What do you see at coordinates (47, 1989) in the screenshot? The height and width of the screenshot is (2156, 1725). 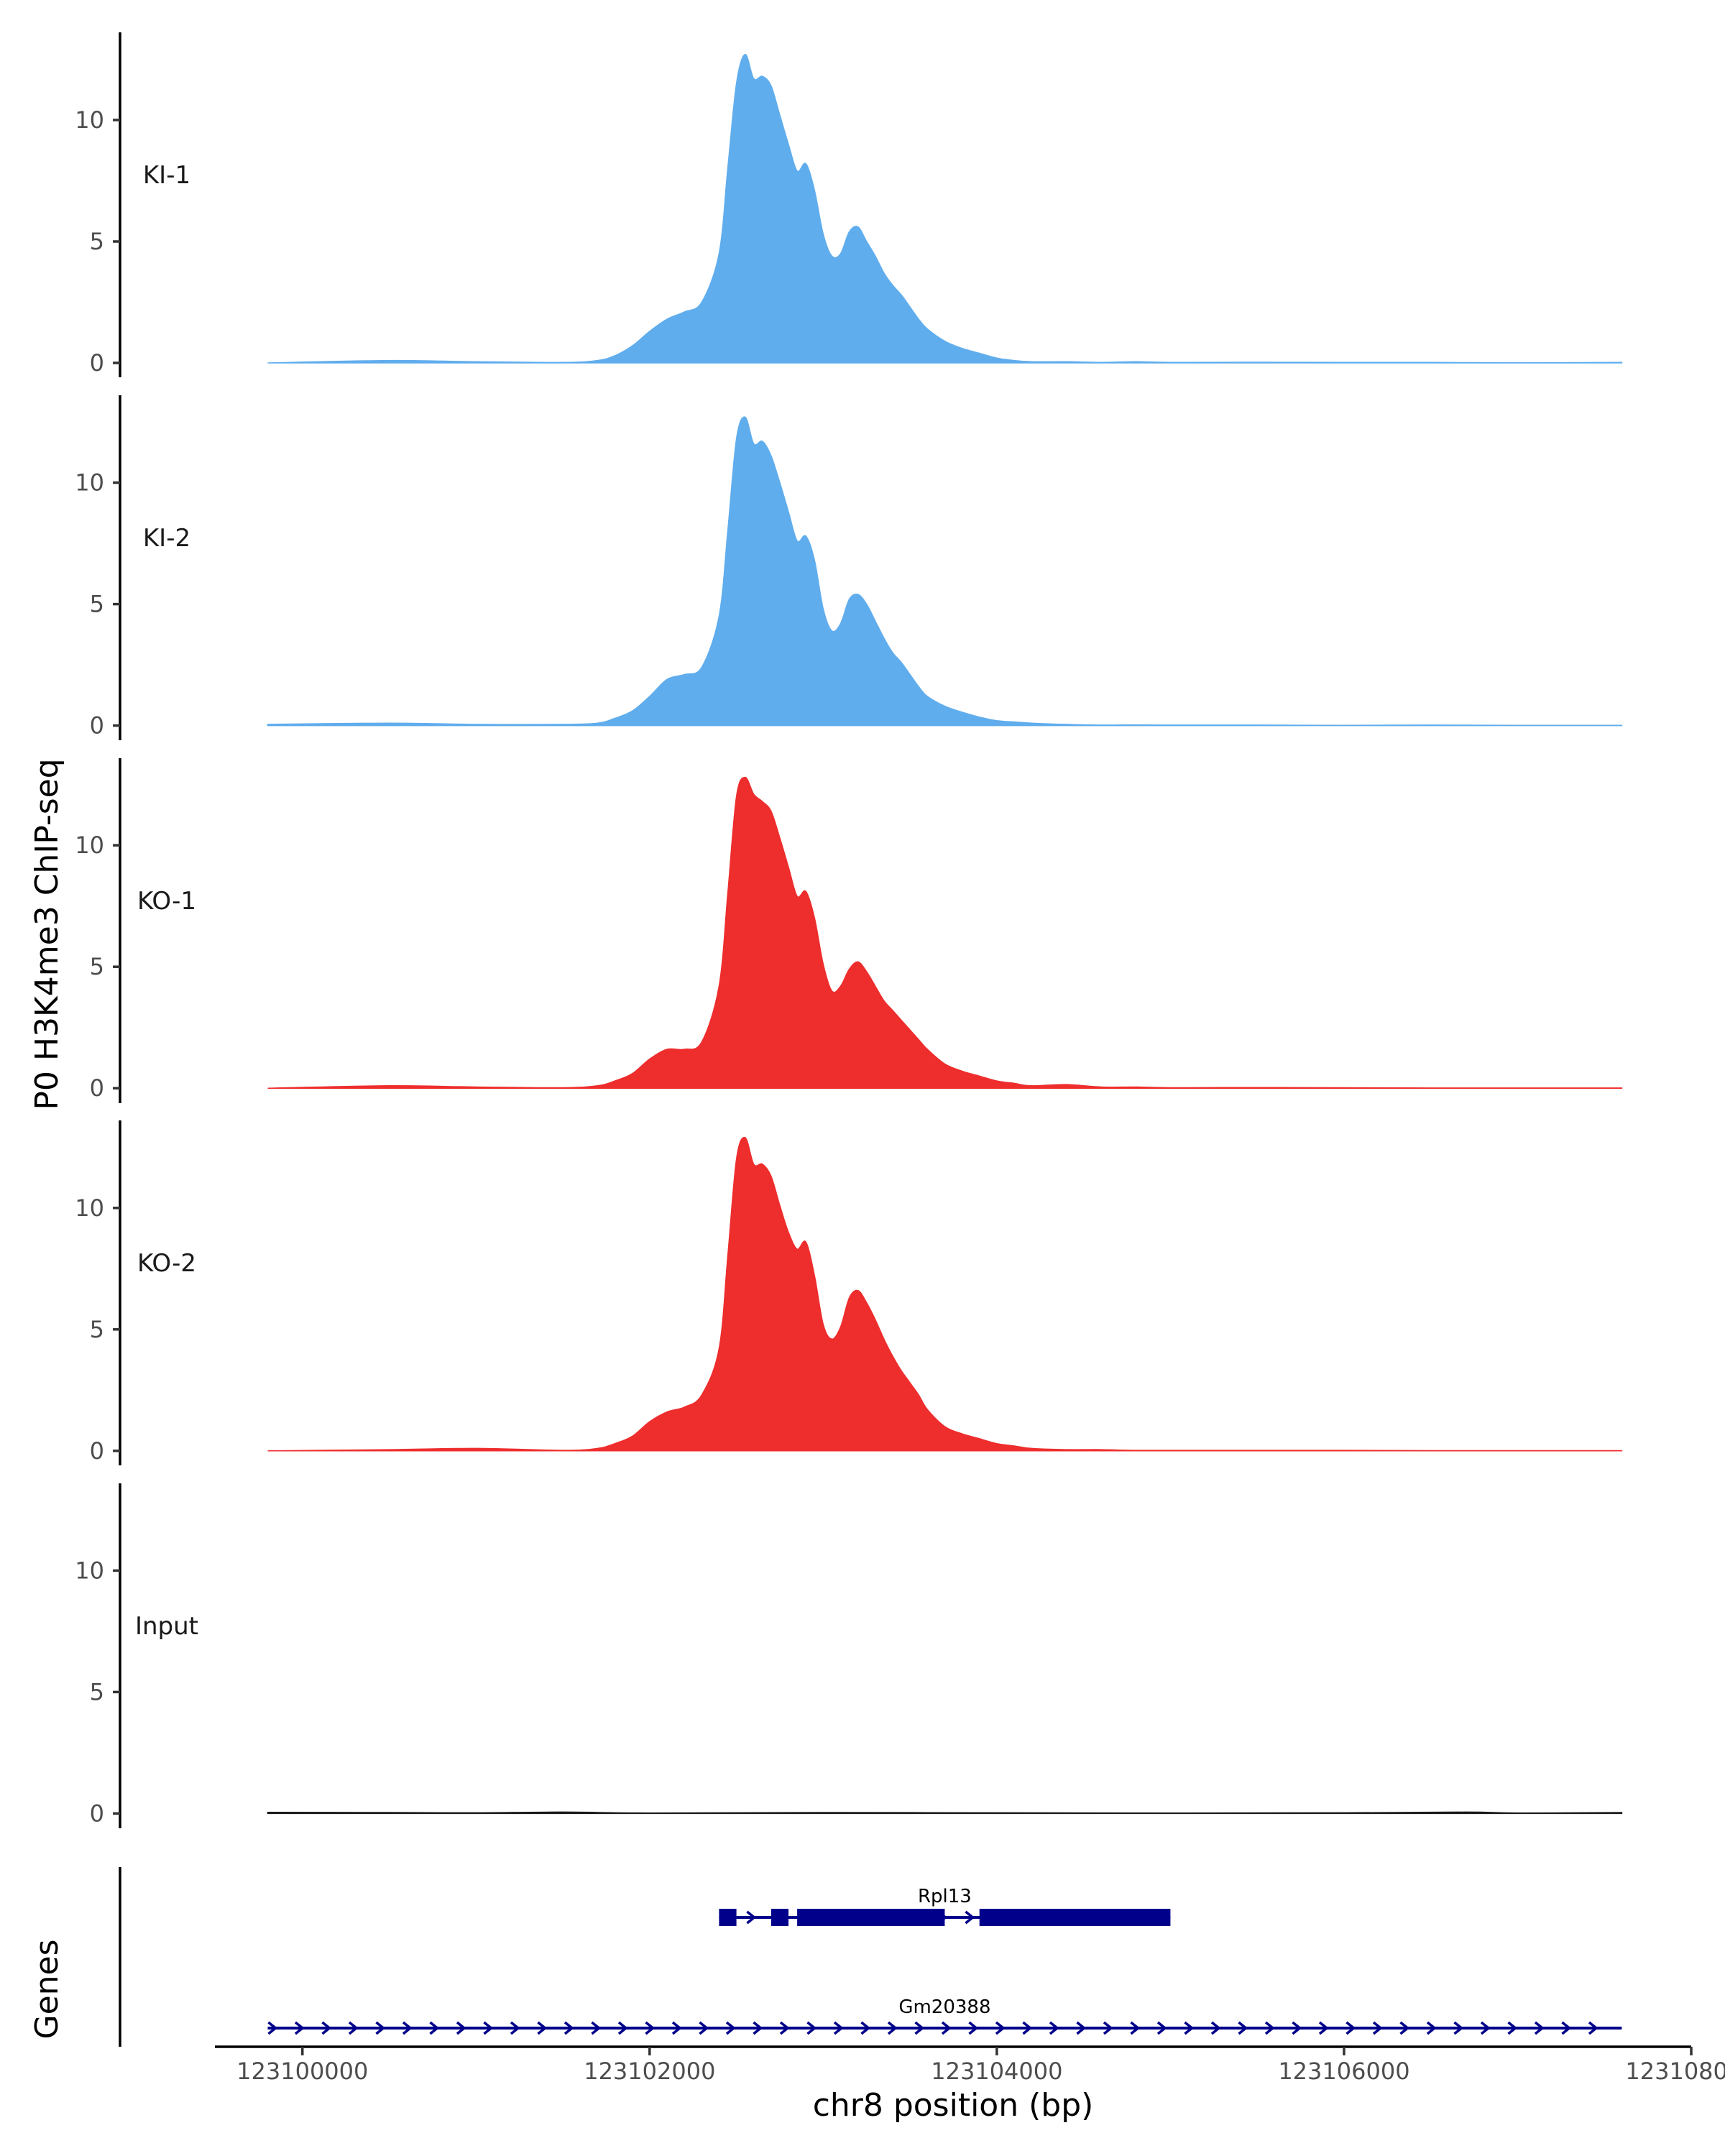 I see `genes-axis-title: Genes` at bounding box center [47, 1989].